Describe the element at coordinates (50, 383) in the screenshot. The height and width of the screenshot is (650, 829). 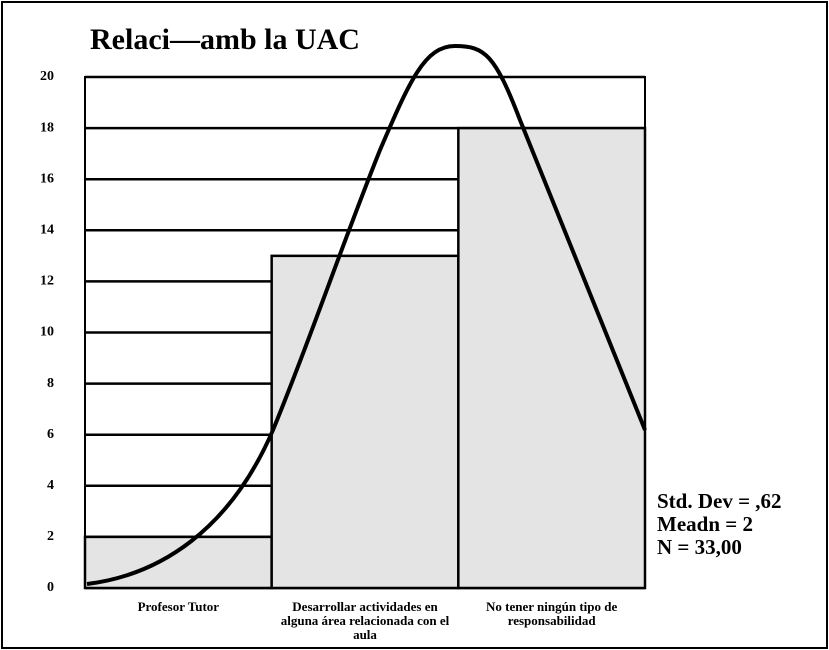
I see `y-tick-label: 8` at that location.